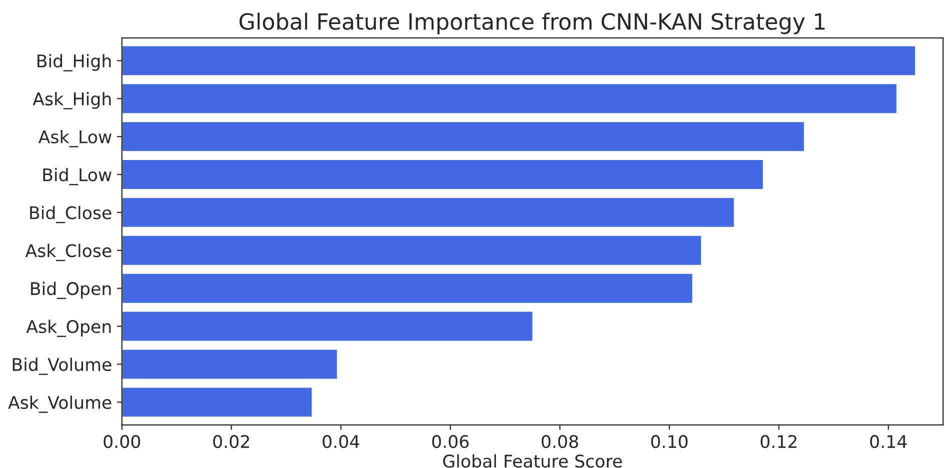  Describe the element at coordinates (122, 441) in the screenshot. I see `x-tick-label: 0.00` at that location.